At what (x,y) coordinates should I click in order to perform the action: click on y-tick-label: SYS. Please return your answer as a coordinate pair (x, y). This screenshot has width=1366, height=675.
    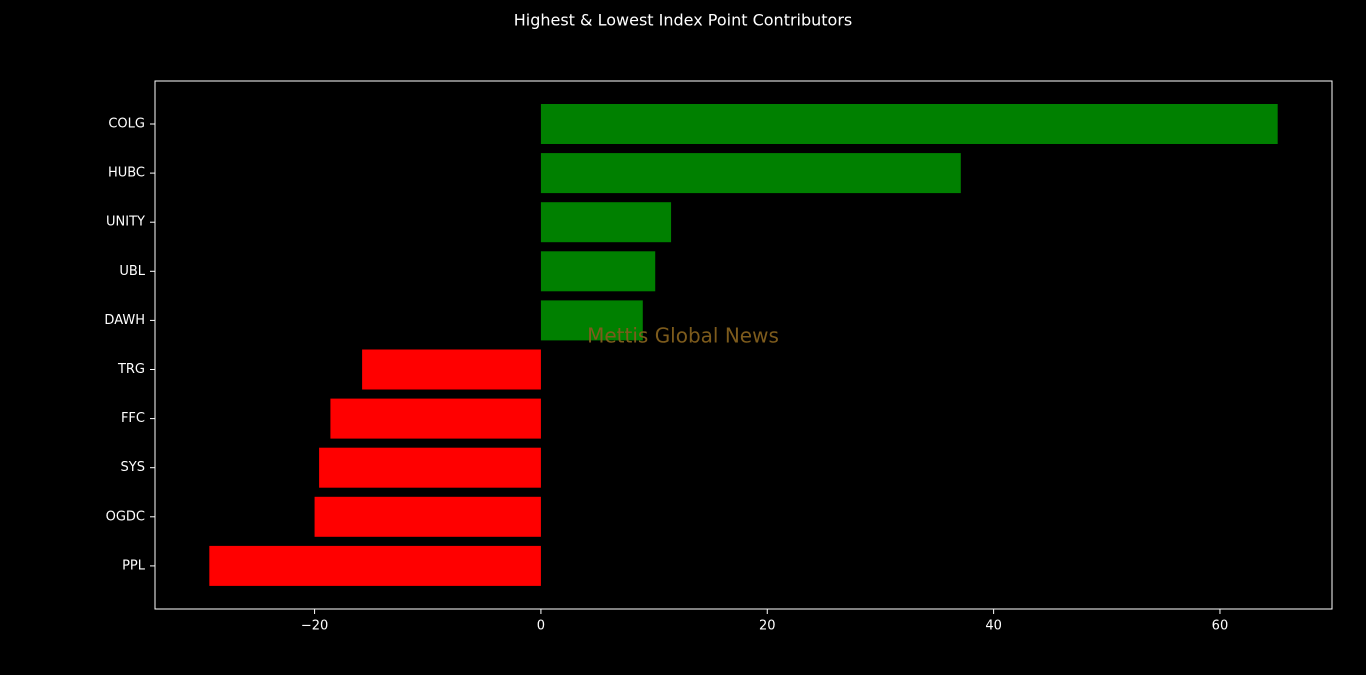
    Looking at the image, I should click on (133, 467).